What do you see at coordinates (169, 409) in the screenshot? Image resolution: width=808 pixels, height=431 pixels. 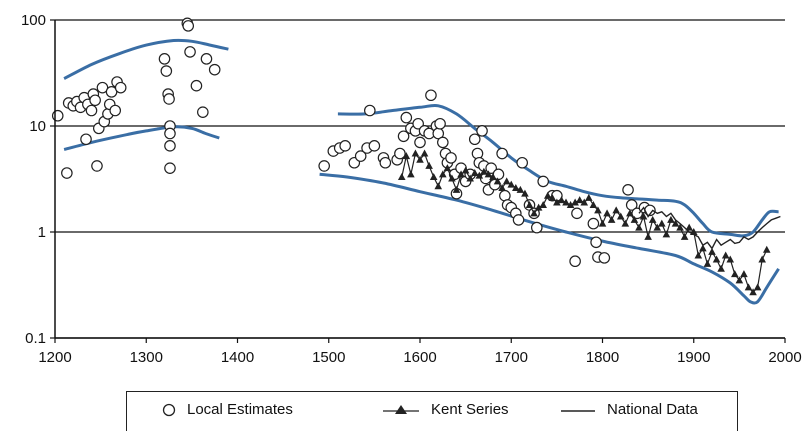 I see `open-circle-icon` at bounding box center [169, 409].